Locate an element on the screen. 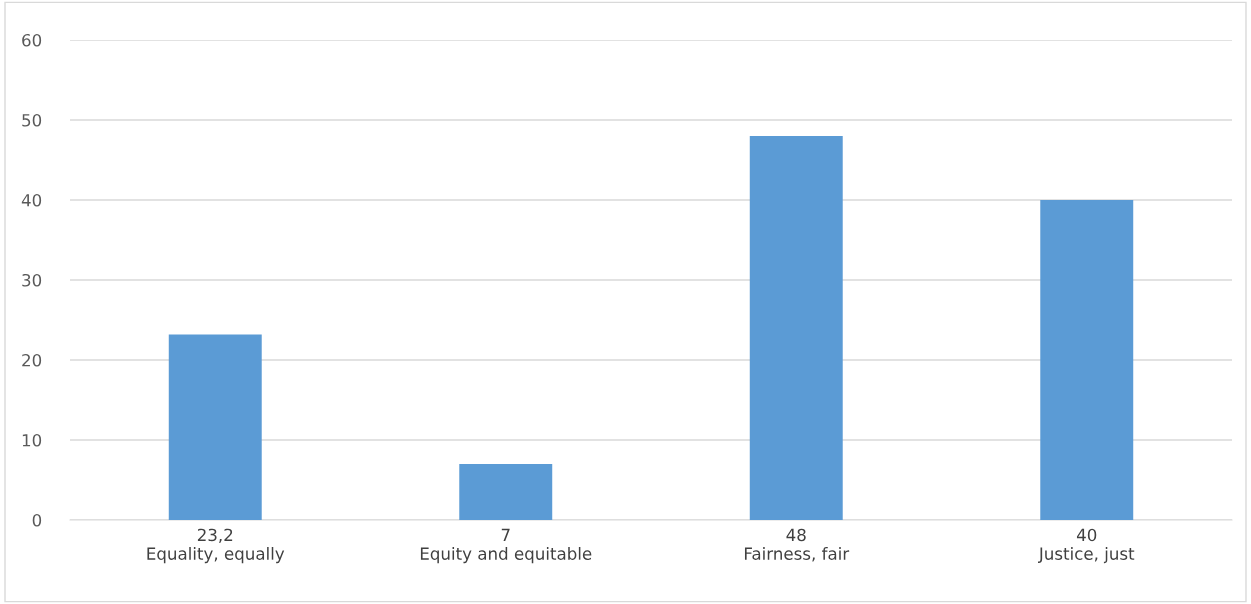  x-tick-label: 7 Equity and equitable is located at coordinates (506, 546).